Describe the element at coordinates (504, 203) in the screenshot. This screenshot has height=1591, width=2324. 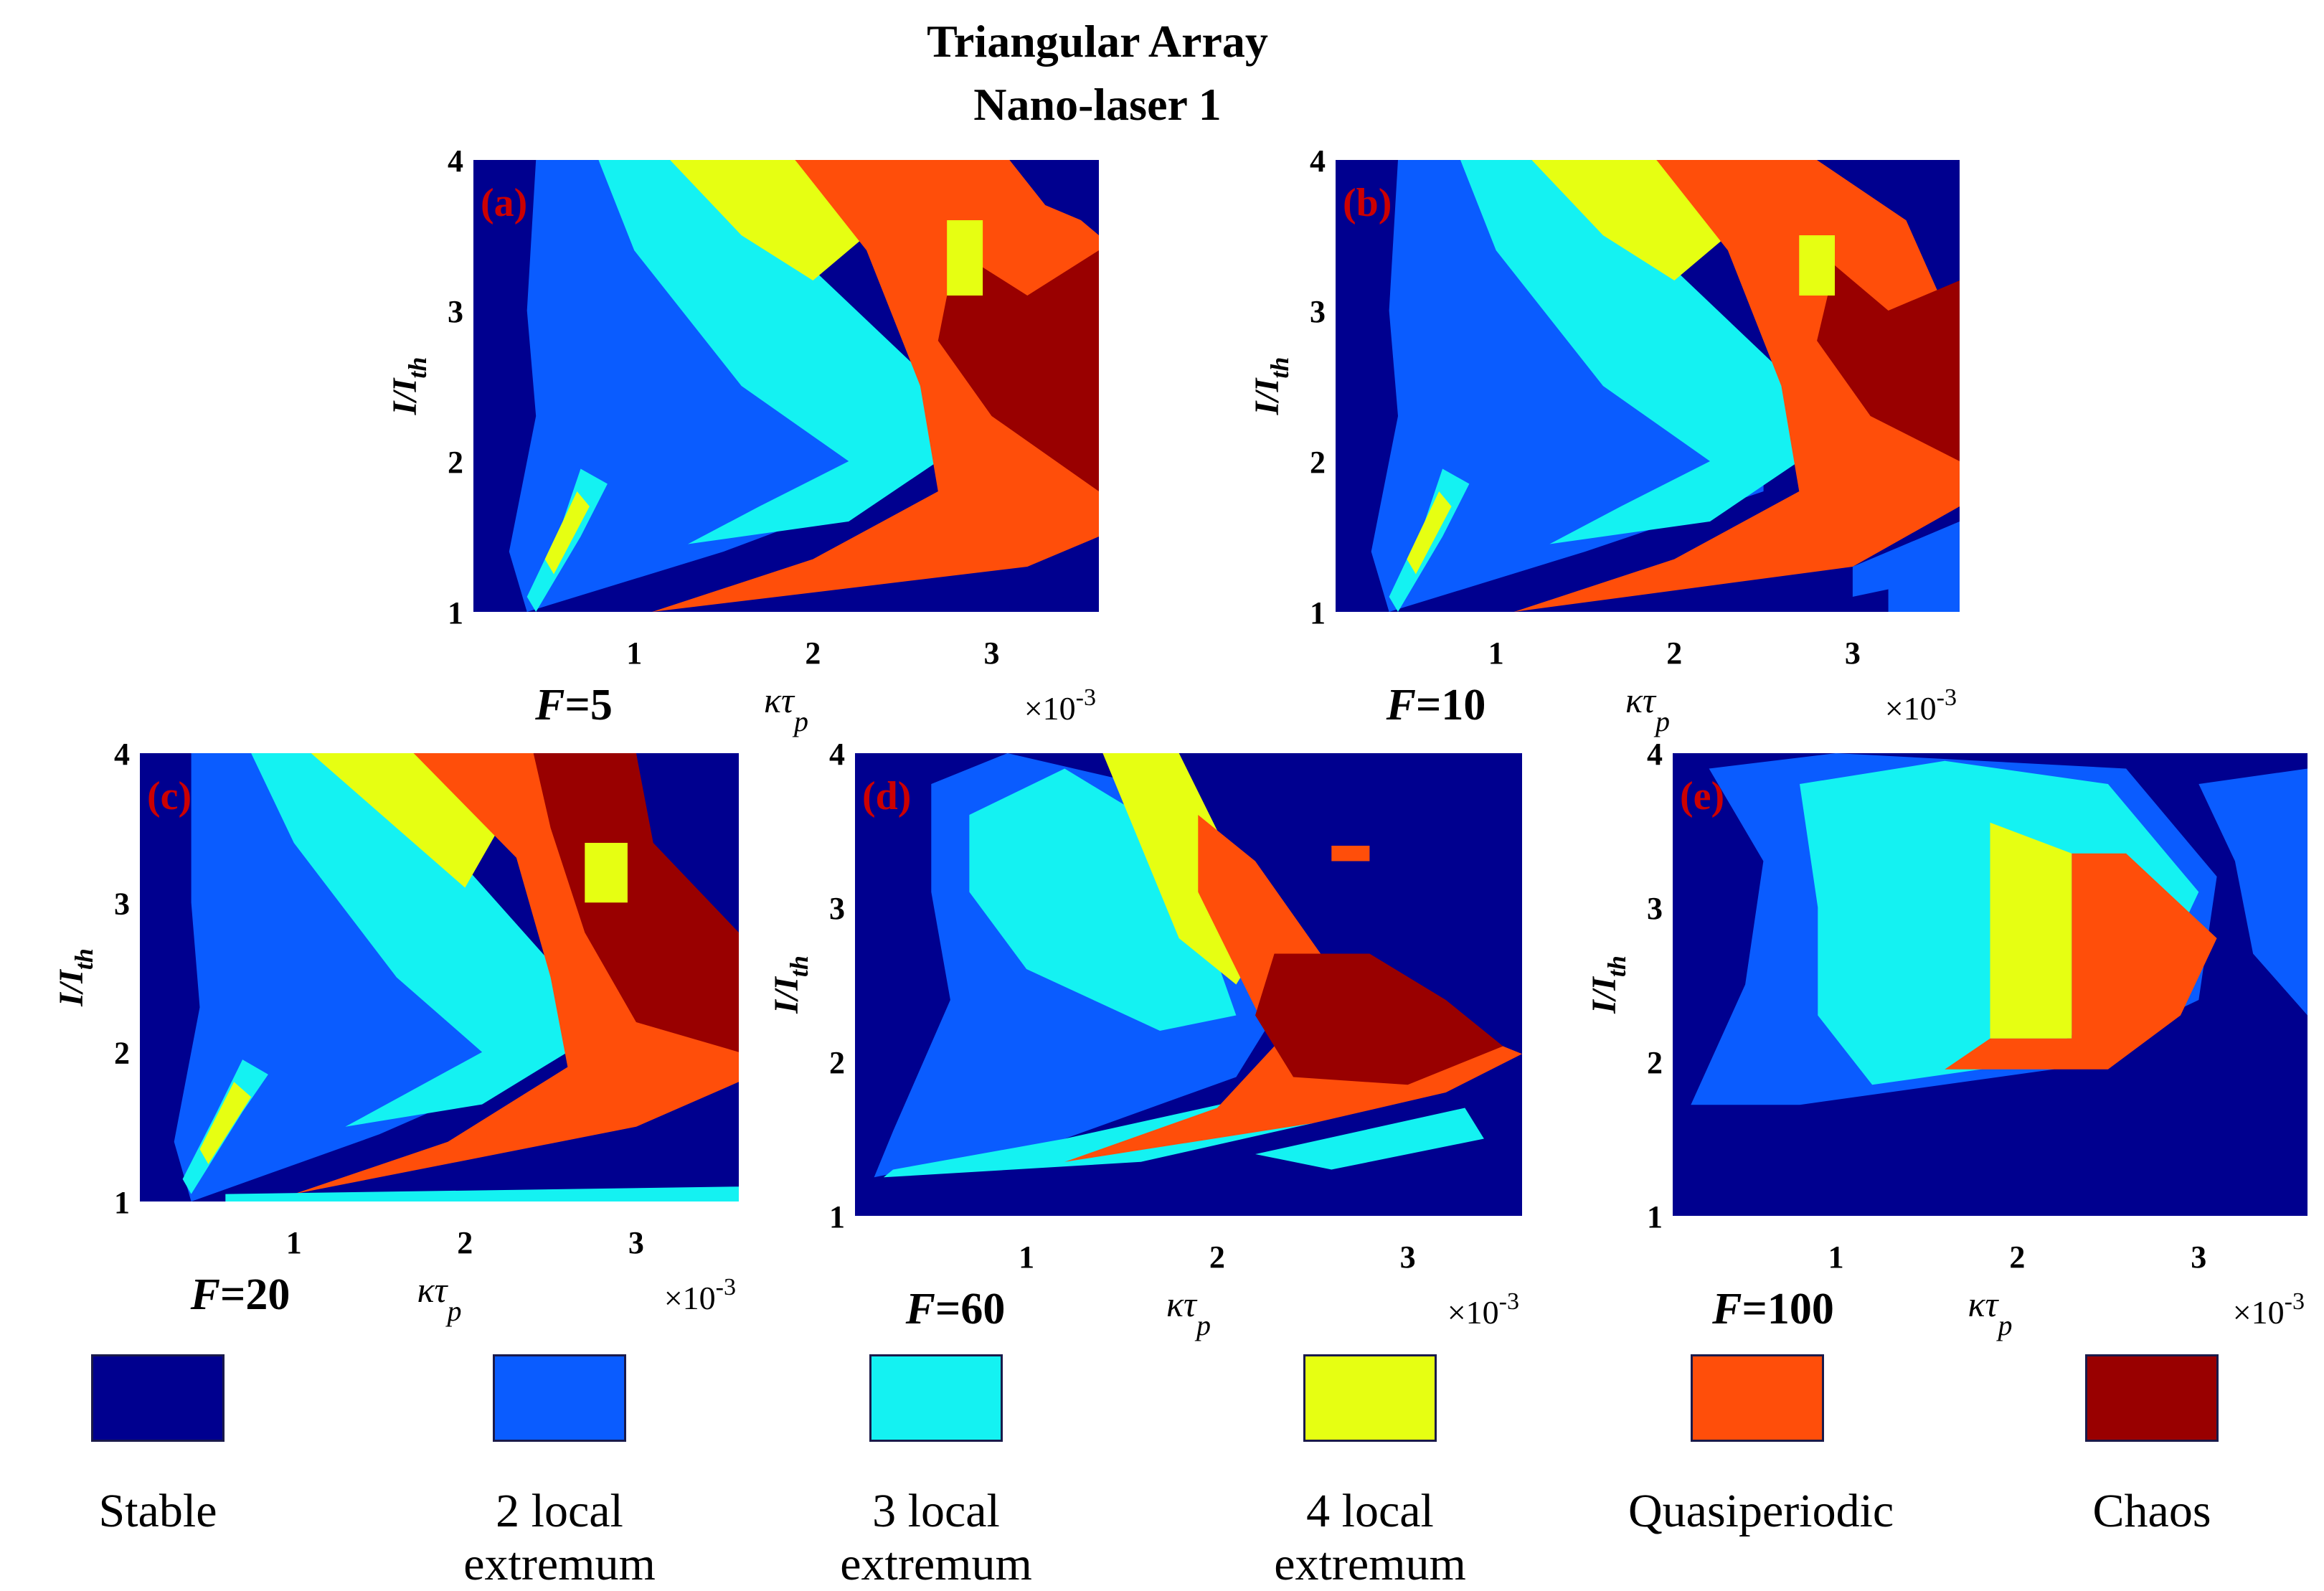
I see `panel-tag: (a)` at that location.